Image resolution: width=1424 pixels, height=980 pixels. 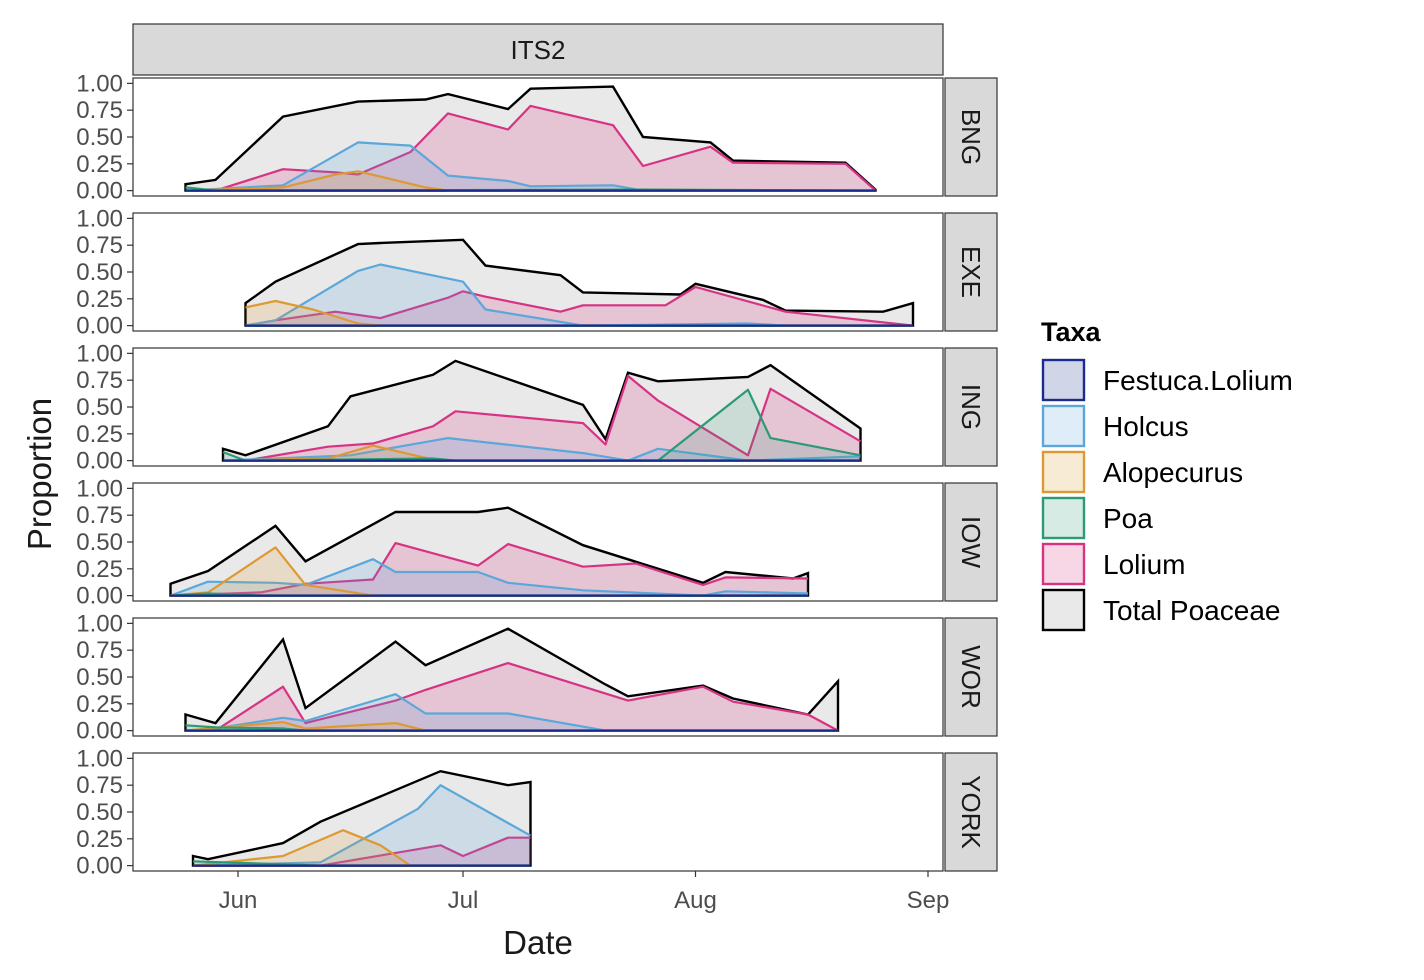 I want to click on area-alopecurus-exe, so click(x=579, y=313).